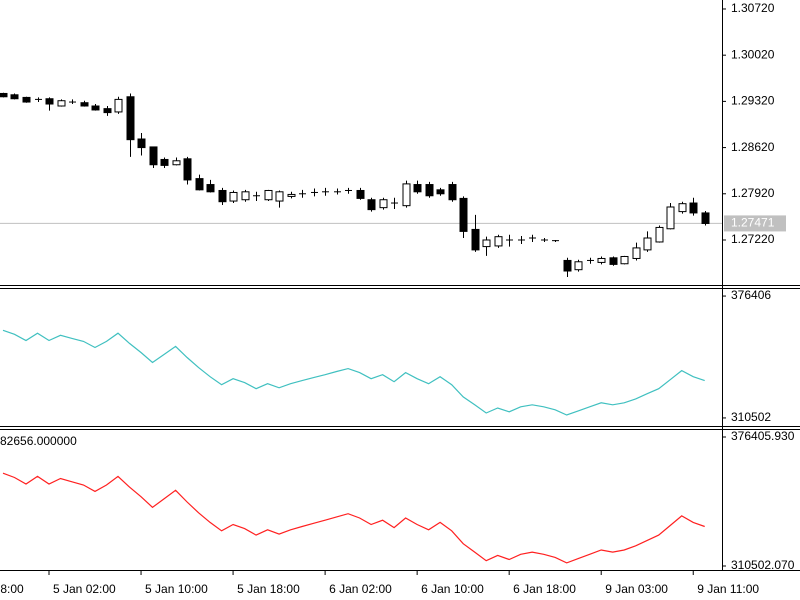 This screenshot has width=800, height=600. Describe the element at coordinates (753, 193) in the screenshot. I see `y-tick-label: 1.27920` at that location.